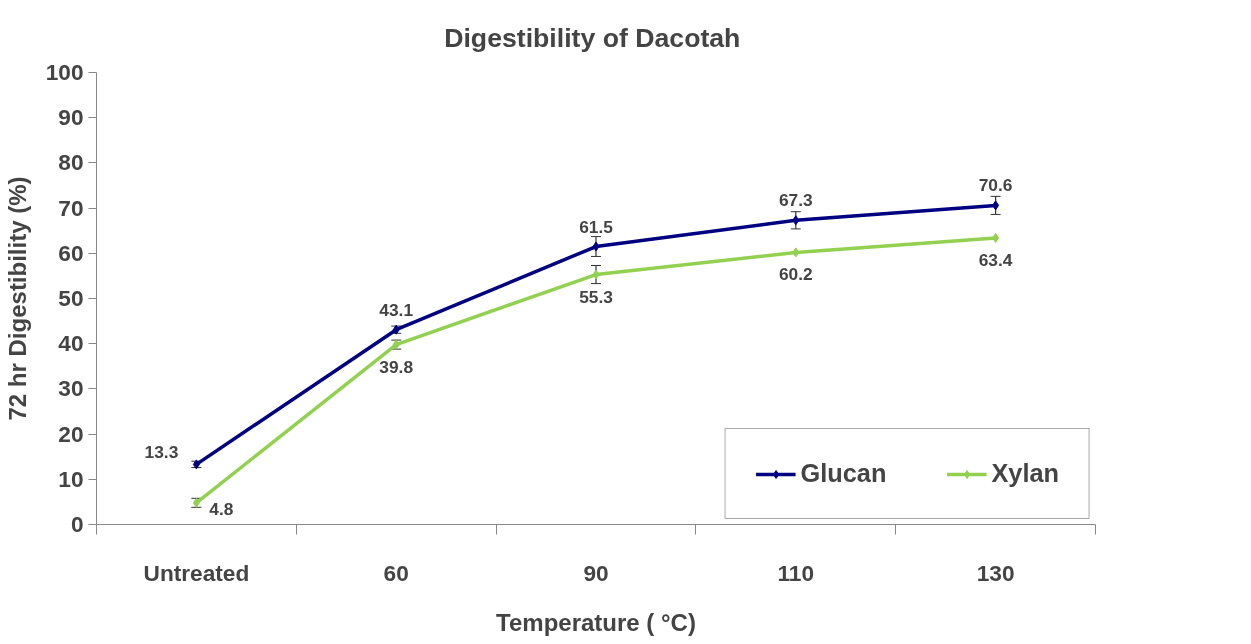 The height and width of the screenshot is (644, 1251). What do you see at coordinates (77, 524) in the screenshot?
I see `y-tick-label: 0` at bounding box center [77, 524].